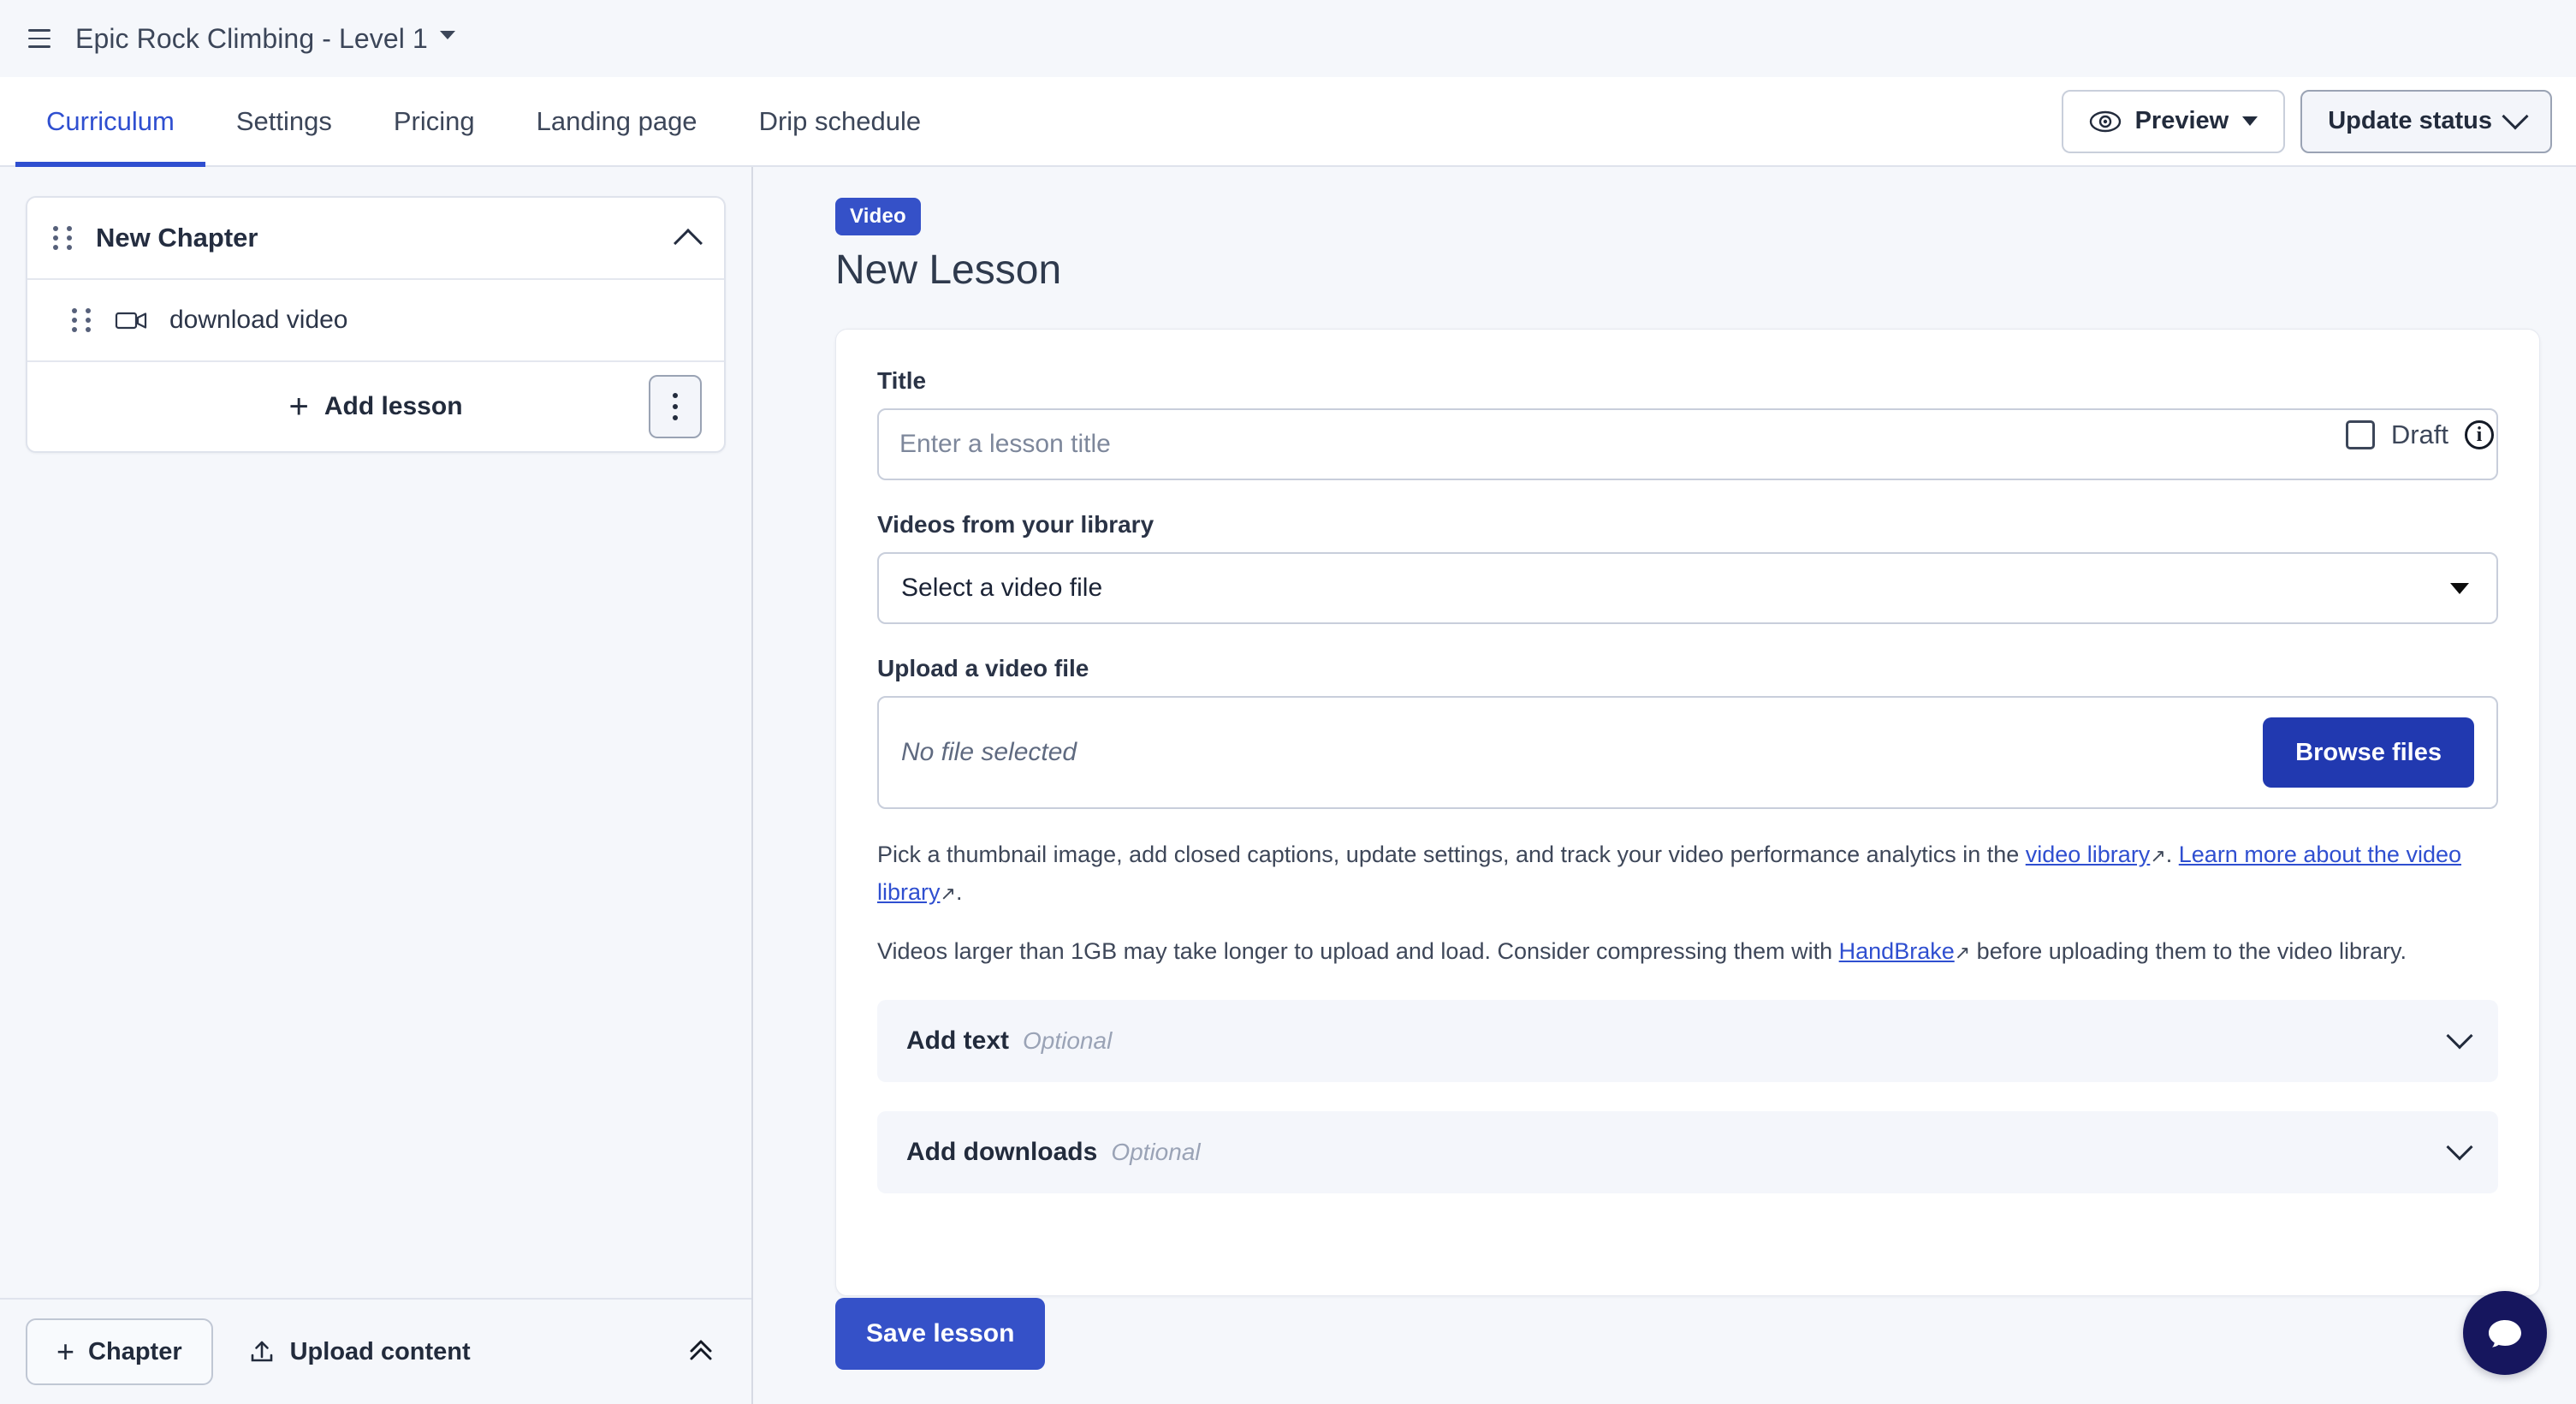 The width and height of the screenshot is (2576, 1404). What do you see at coordinates (1068, 1041) in the screenshot?
I see `add-text-optional: Optional` at bounding box center [1068, 1041].